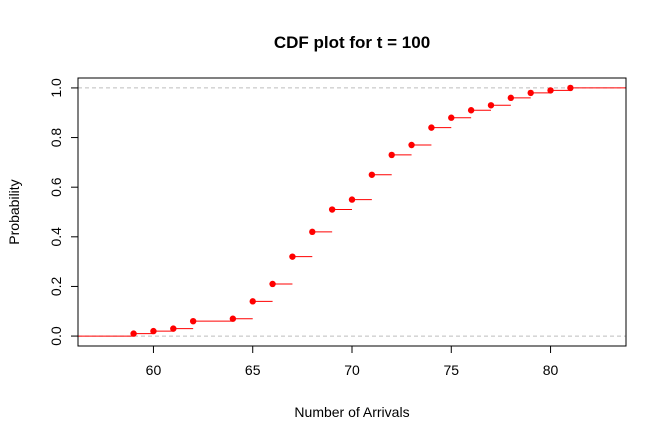  What do you see at coordinates (352, 370) in the screenshot?
I see `x-tick-label: 70` at bounding box center [352, 370].